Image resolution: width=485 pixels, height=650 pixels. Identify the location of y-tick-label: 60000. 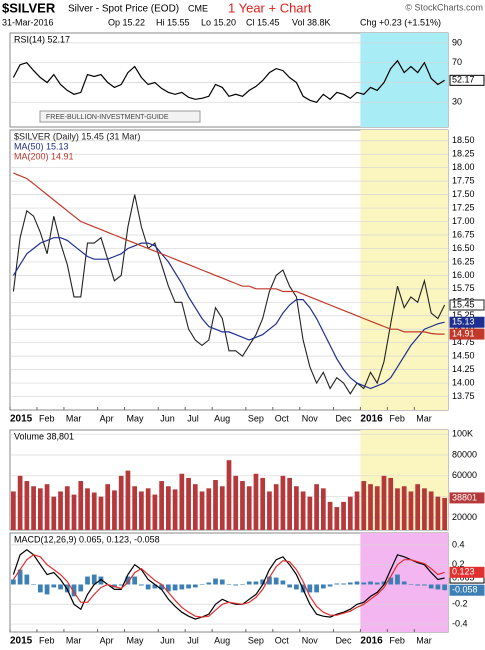
(464, 475).